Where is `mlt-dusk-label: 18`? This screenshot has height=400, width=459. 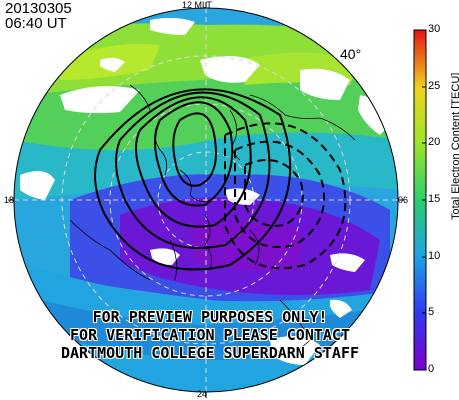
mlt-dusk-label: 18 is located at coordinates (9, 200).